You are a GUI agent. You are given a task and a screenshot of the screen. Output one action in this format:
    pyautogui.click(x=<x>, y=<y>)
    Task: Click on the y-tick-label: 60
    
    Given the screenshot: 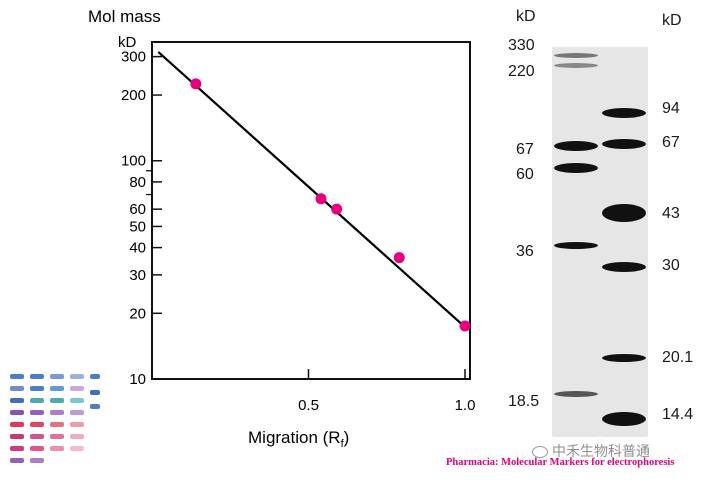 What is the action you would take?
    pyautogui.click(x=137, y=209)
    